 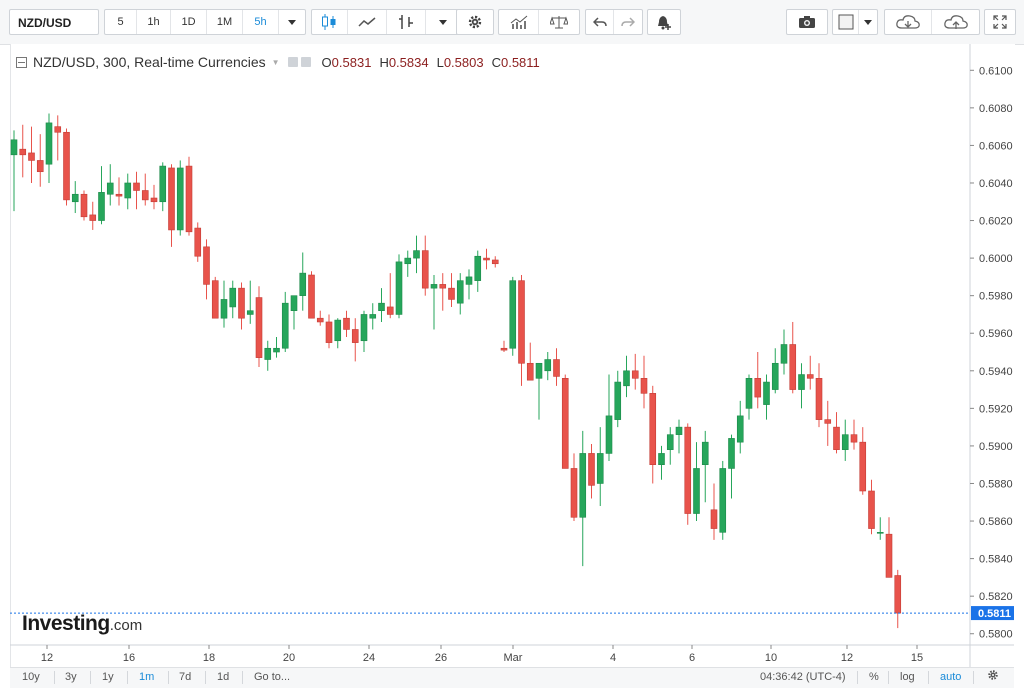 I want to click on price-tick-label: 0.5840, so click(x=996, y=560).